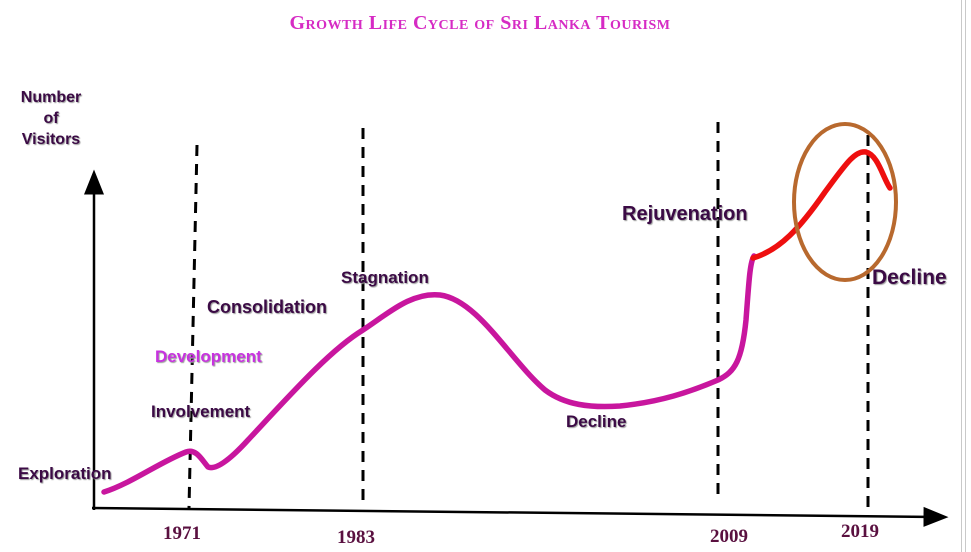 The width and height of the screenshot is (971, 552). What do you see at coordinates (909, 277) in the screenshot?
I see `stage-label-decline-2: Decline` at bounding box center [909, 277].